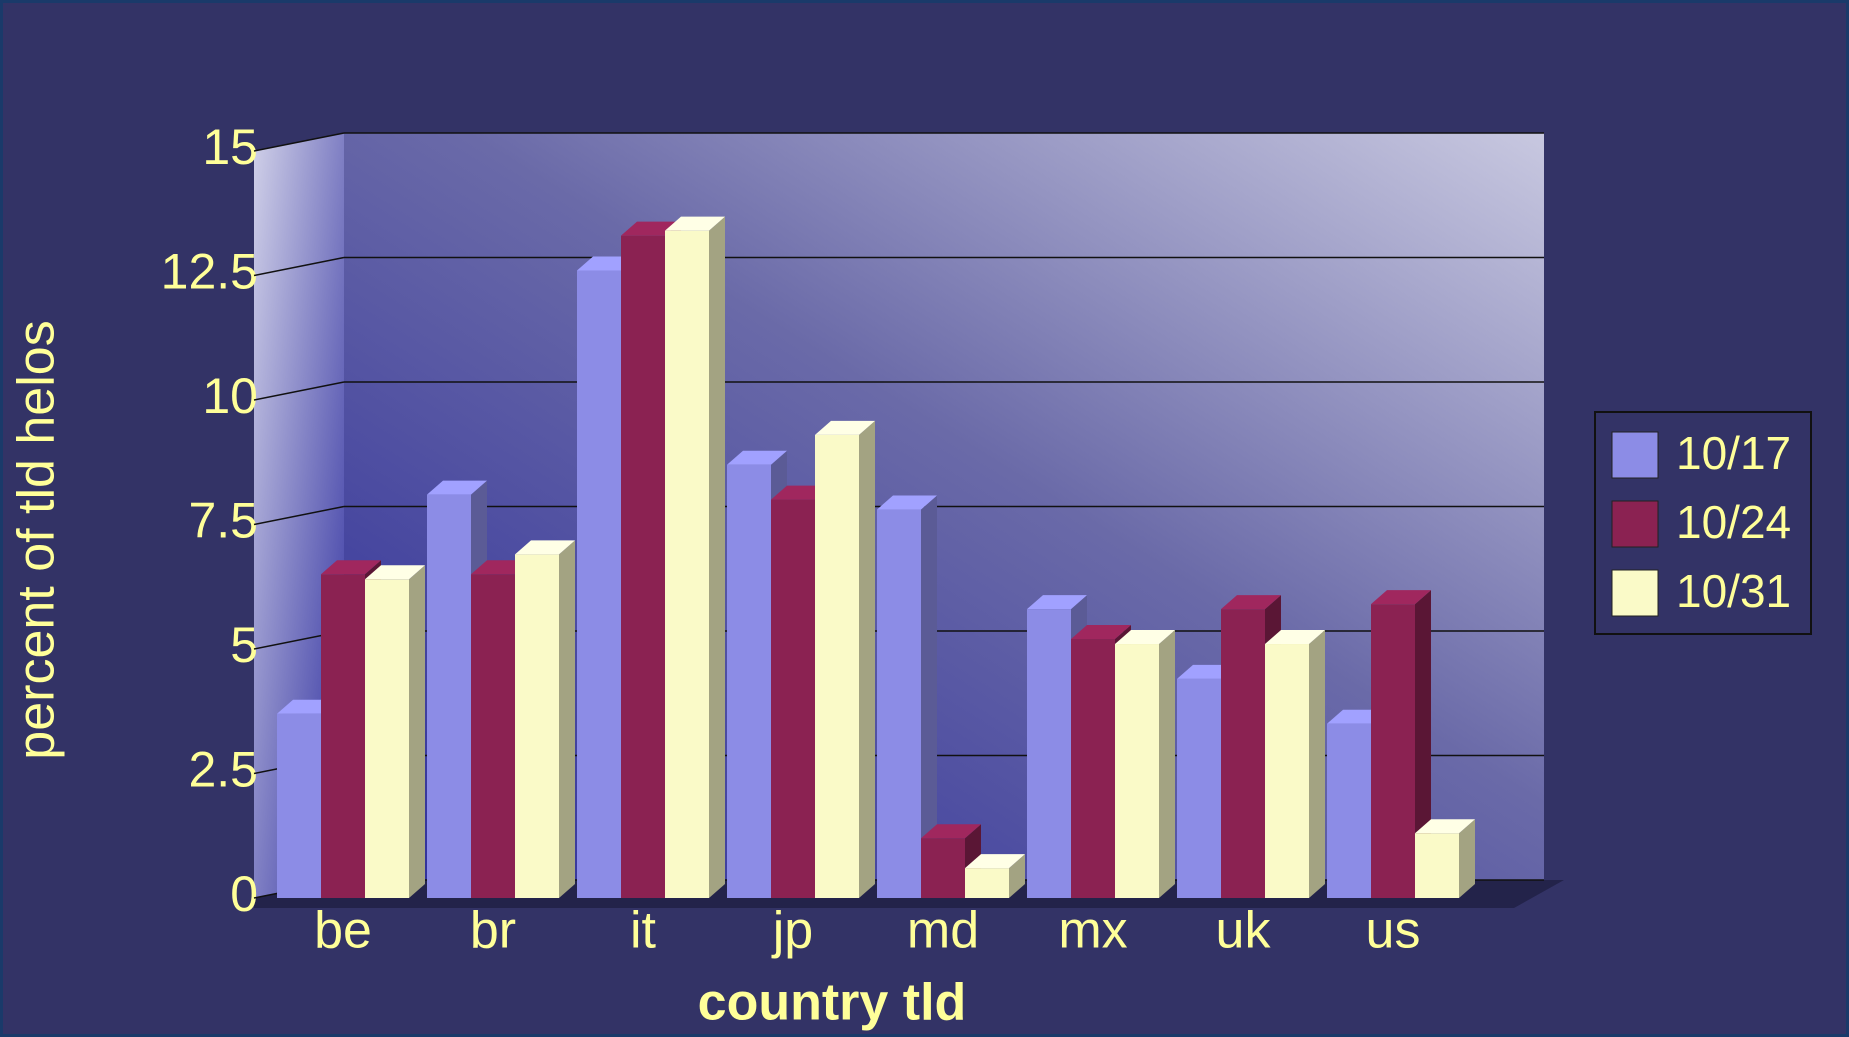  Describe the element at coordinates (343, 931) in the screenshot. I see `x-tick-label: be` at that location.